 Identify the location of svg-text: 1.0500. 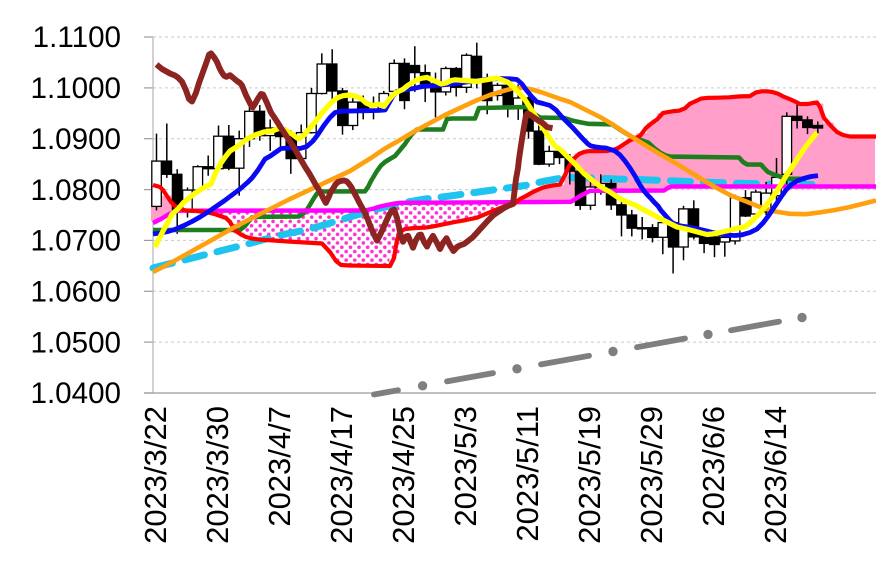
(75, 342).